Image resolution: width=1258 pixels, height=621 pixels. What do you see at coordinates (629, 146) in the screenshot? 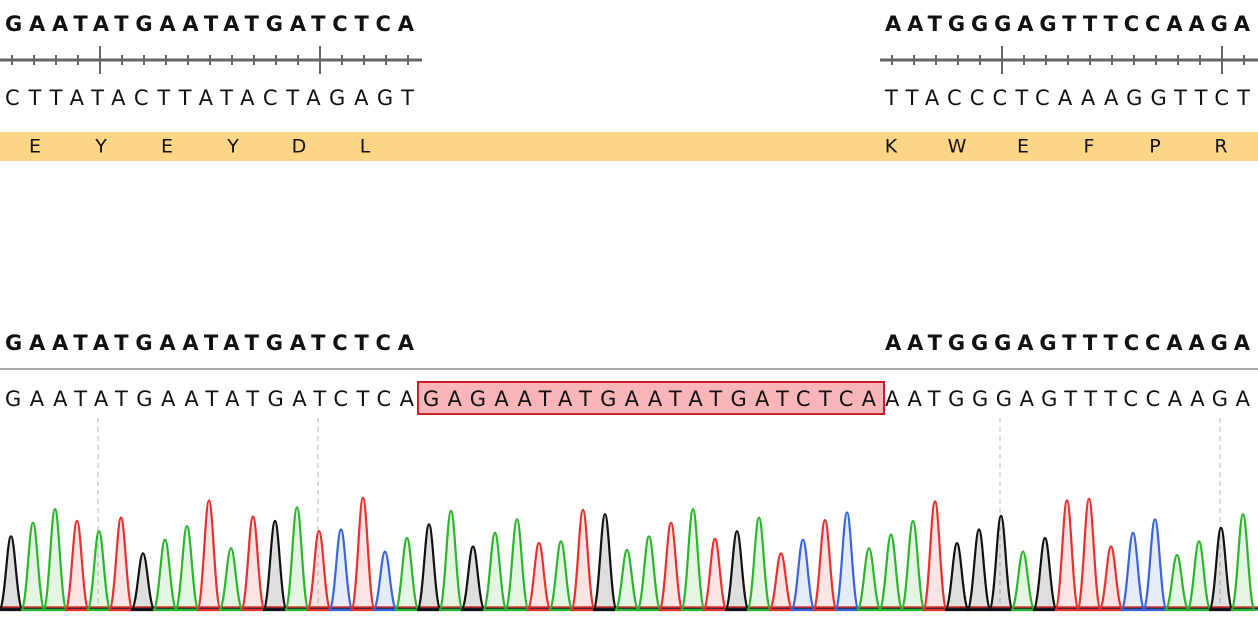
I see `translation-band` at bounding box center [629, 146].